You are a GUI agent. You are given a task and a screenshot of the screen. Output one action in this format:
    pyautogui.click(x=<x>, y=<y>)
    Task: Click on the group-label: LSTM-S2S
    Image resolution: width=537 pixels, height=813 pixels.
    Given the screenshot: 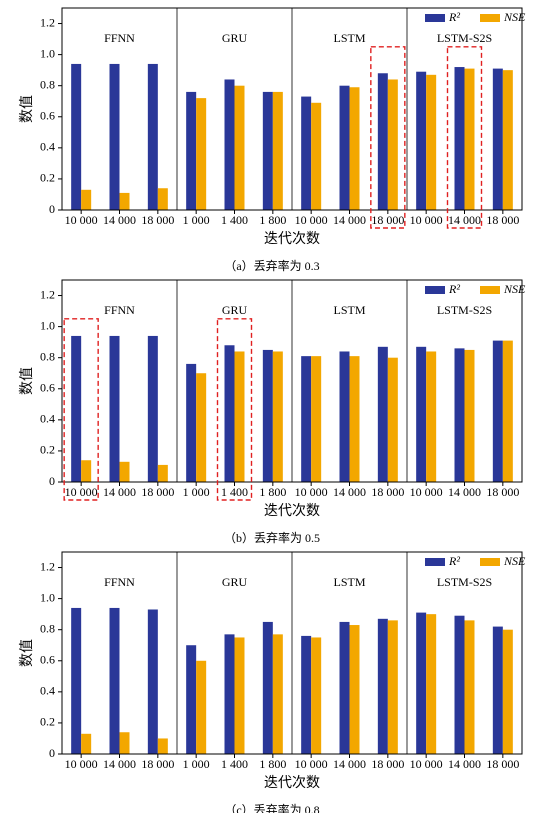 What is the action you would take?
    pyautogui.click(x=464, y=310)
    